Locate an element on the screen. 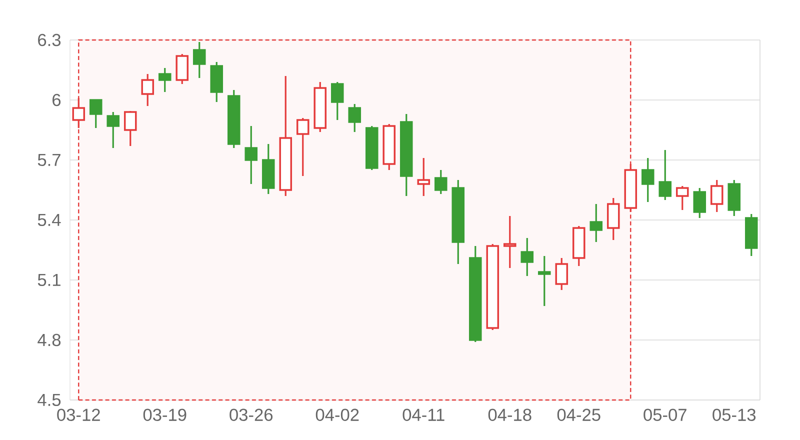 This screenshot has height=440, width=800. x-tick-label: 03-26 is located at coordinates (251, 414).